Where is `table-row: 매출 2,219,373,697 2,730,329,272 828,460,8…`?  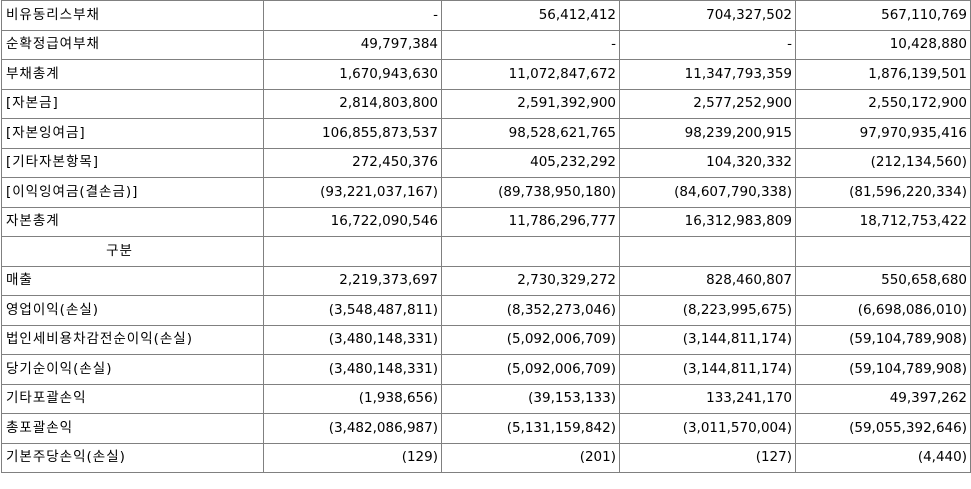 table-row: 매출 2,219,373,697 2,730,329,272 828,460,8… is located at coordinates (486, 280).